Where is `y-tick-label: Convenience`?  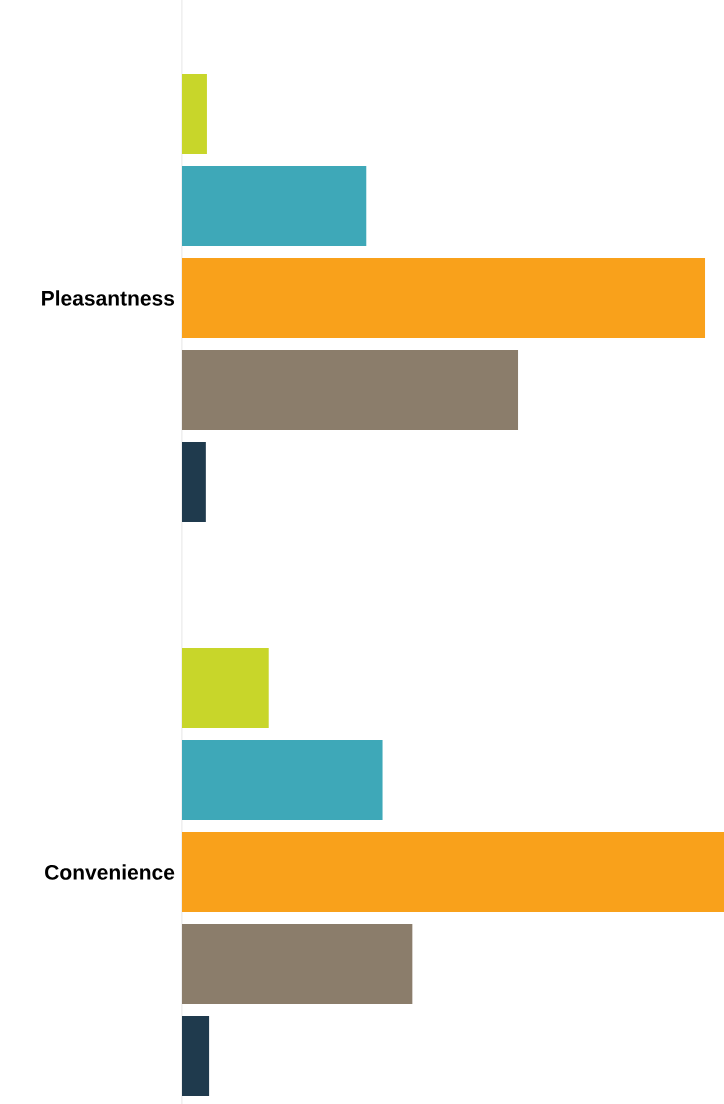 y-tick-label: Convenience is located at coordinates (110, 872).